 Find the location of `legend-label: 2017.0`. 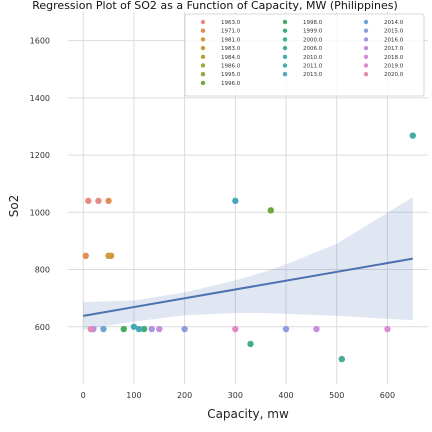

legend-label: 2017.0 is located at coordinates (394, 49).